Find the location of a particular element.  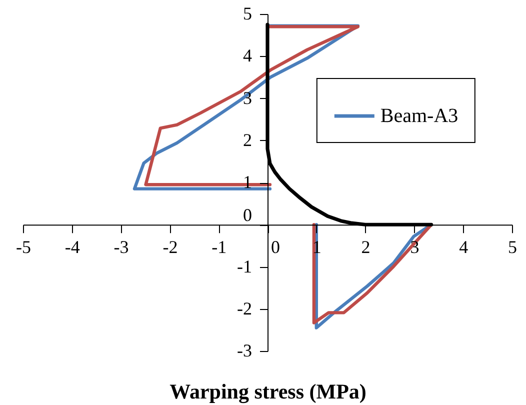

y-tick-label: -1 is located at coordinates (244, 266).